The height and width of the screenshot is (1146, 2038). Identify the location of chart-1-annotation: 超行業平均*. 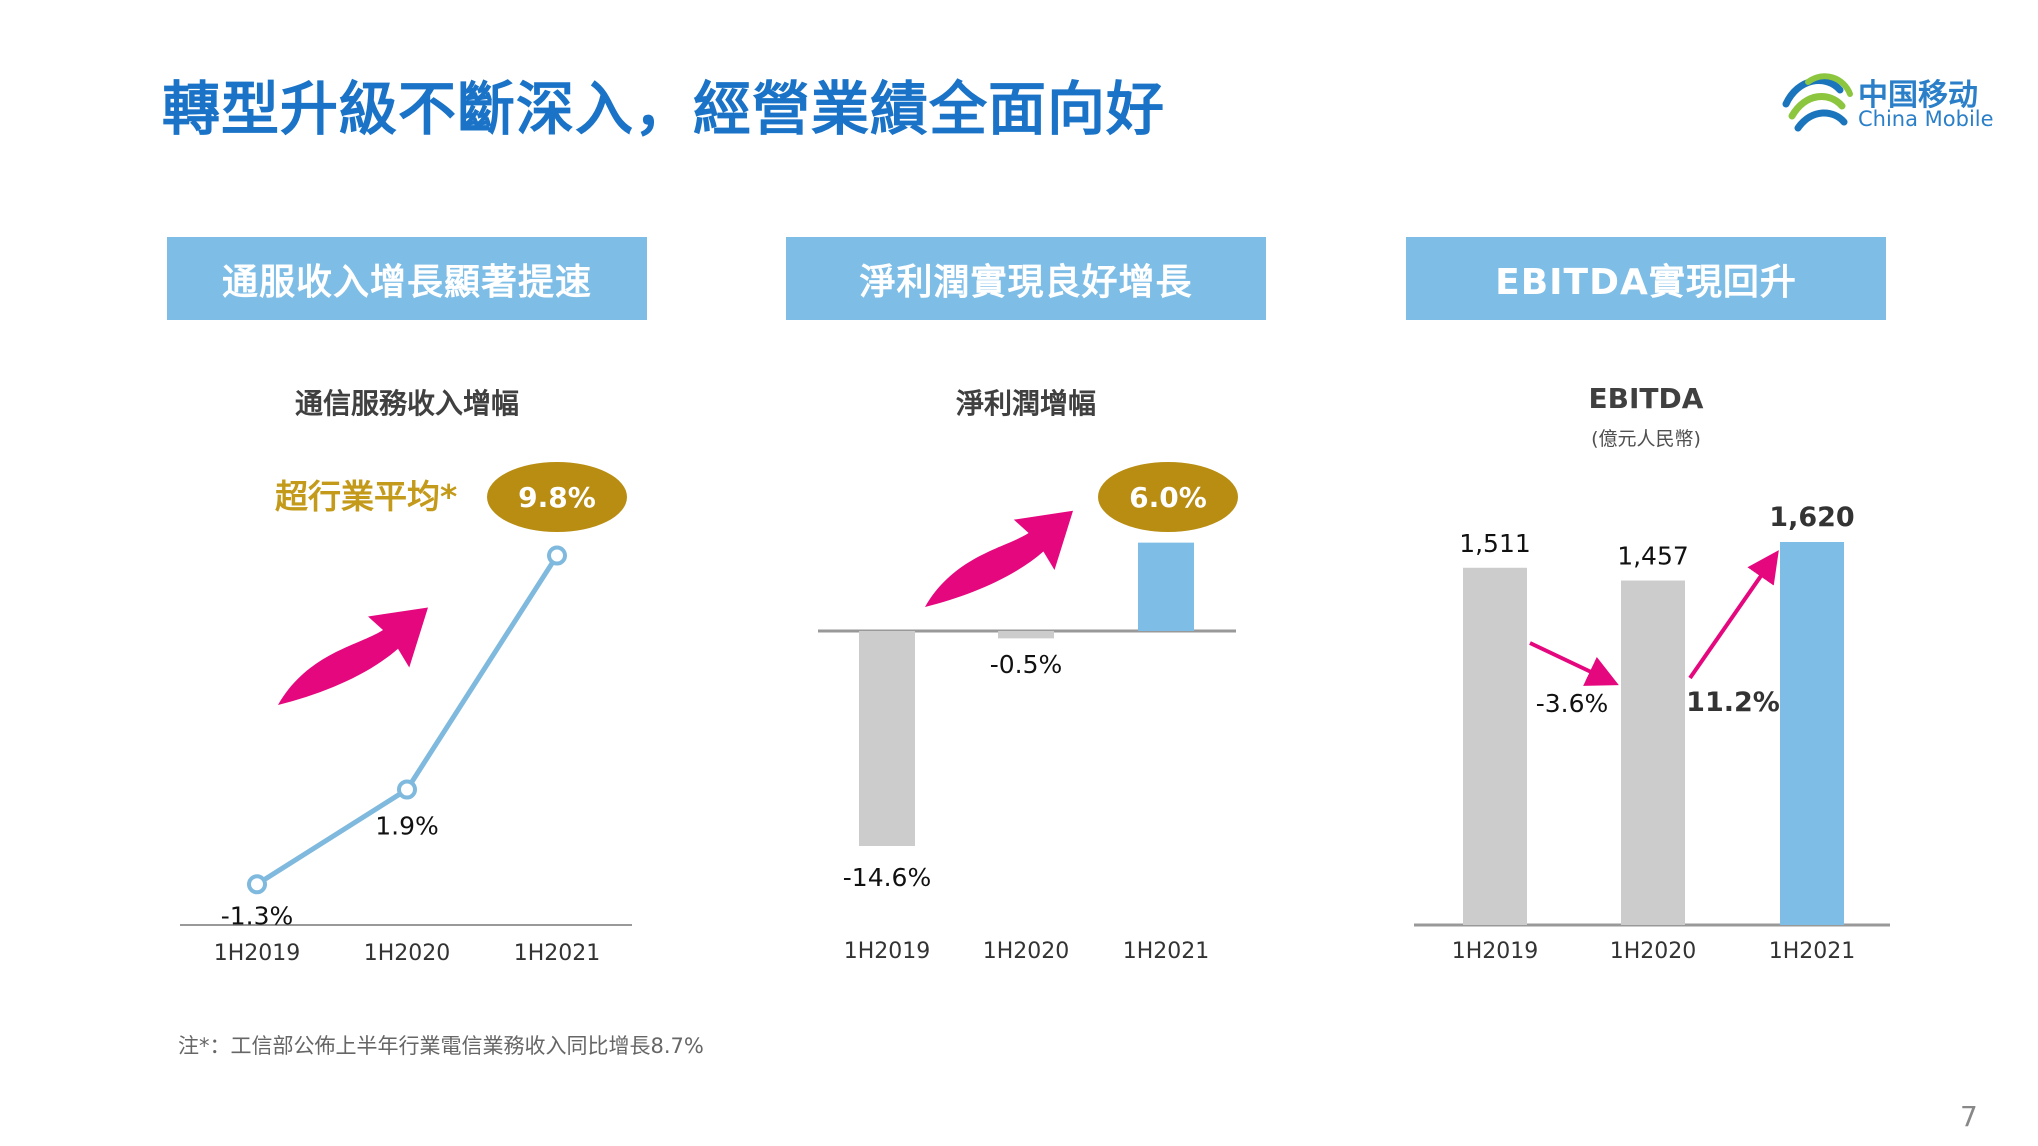
(366, 496).